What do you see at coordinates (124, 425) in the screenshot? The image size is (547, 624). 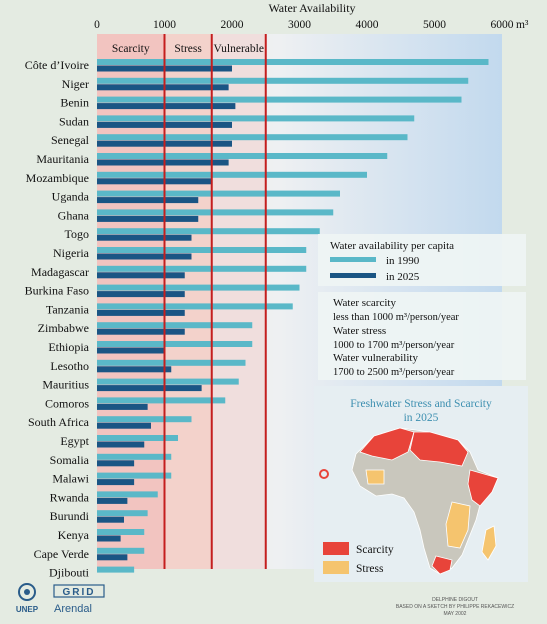 I see `bar-south-africa-2025` at bounding box center [124, 425].